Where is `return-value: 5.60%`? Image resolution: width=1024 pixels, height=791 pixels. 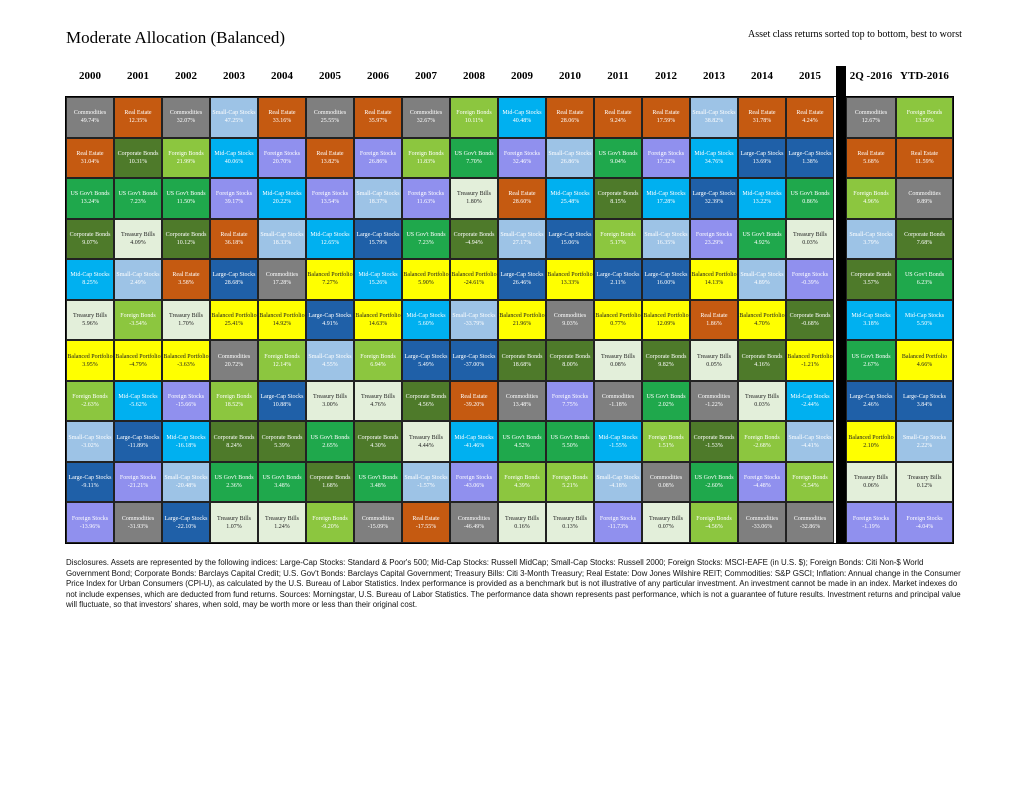
return-value: 5.60% is located at coordinates (426, 323).